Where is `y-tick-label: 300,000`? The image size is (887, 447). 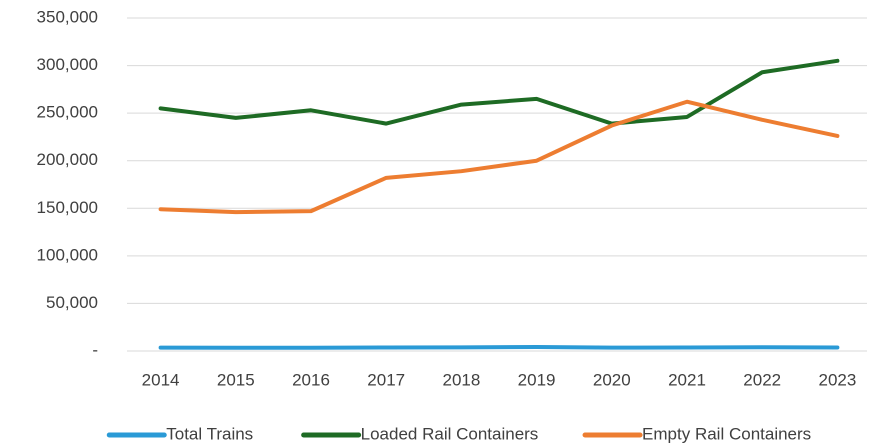 y-tick-label: 300,000 is located at coordinates (67, 64).